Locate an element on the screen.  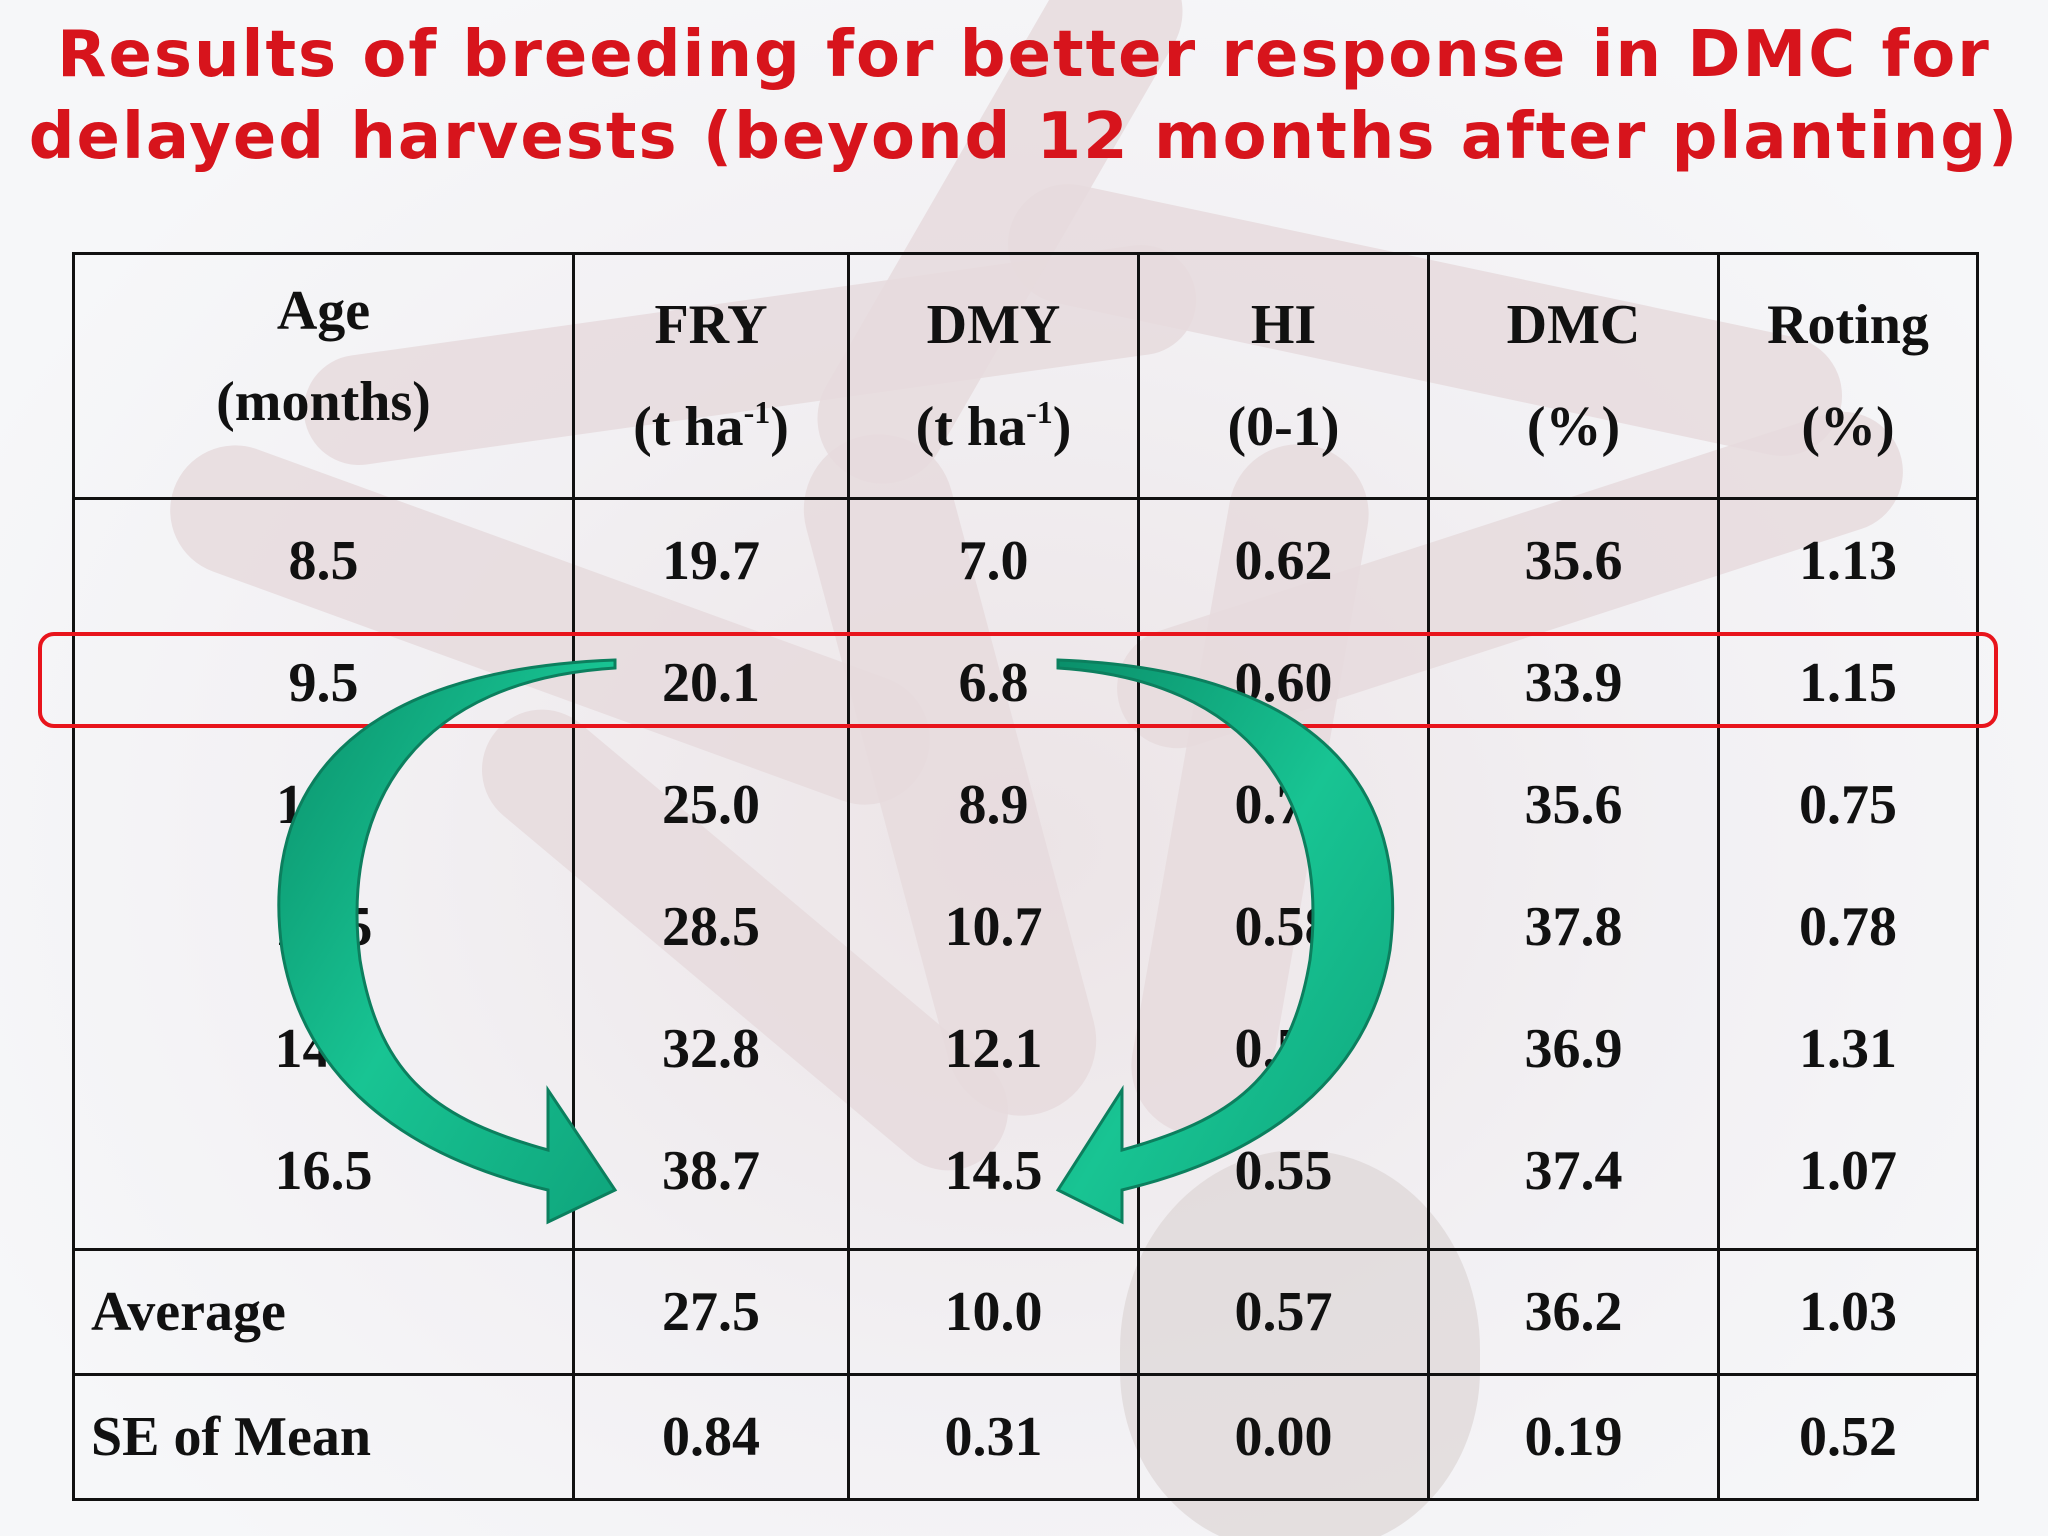
hi-value: 0.62 is located at coordinates (1283, 561).